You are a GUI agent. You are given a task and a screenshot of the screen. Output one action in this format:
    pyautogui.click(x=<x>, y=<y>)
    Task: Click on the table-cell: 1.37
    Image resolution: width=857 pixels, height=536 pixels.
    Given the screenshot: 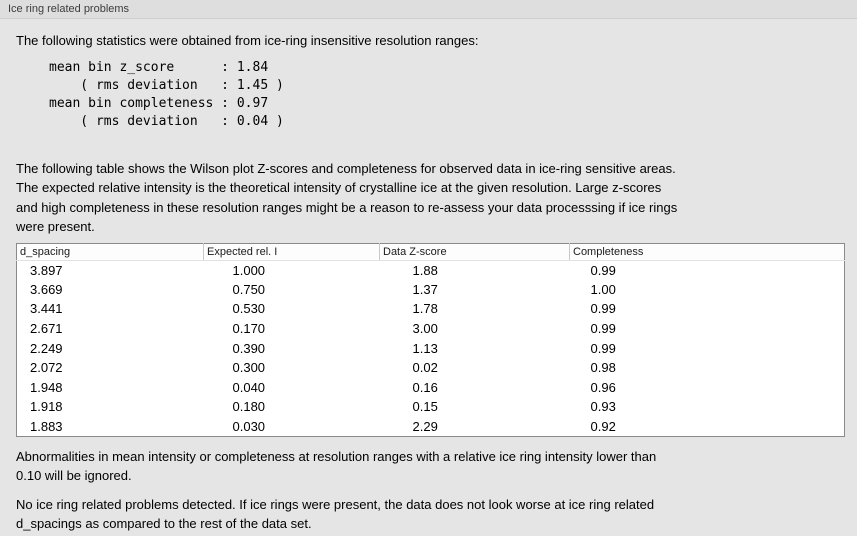 What is the action you would take?
    pyautogui.click(x=425, y=289)
    